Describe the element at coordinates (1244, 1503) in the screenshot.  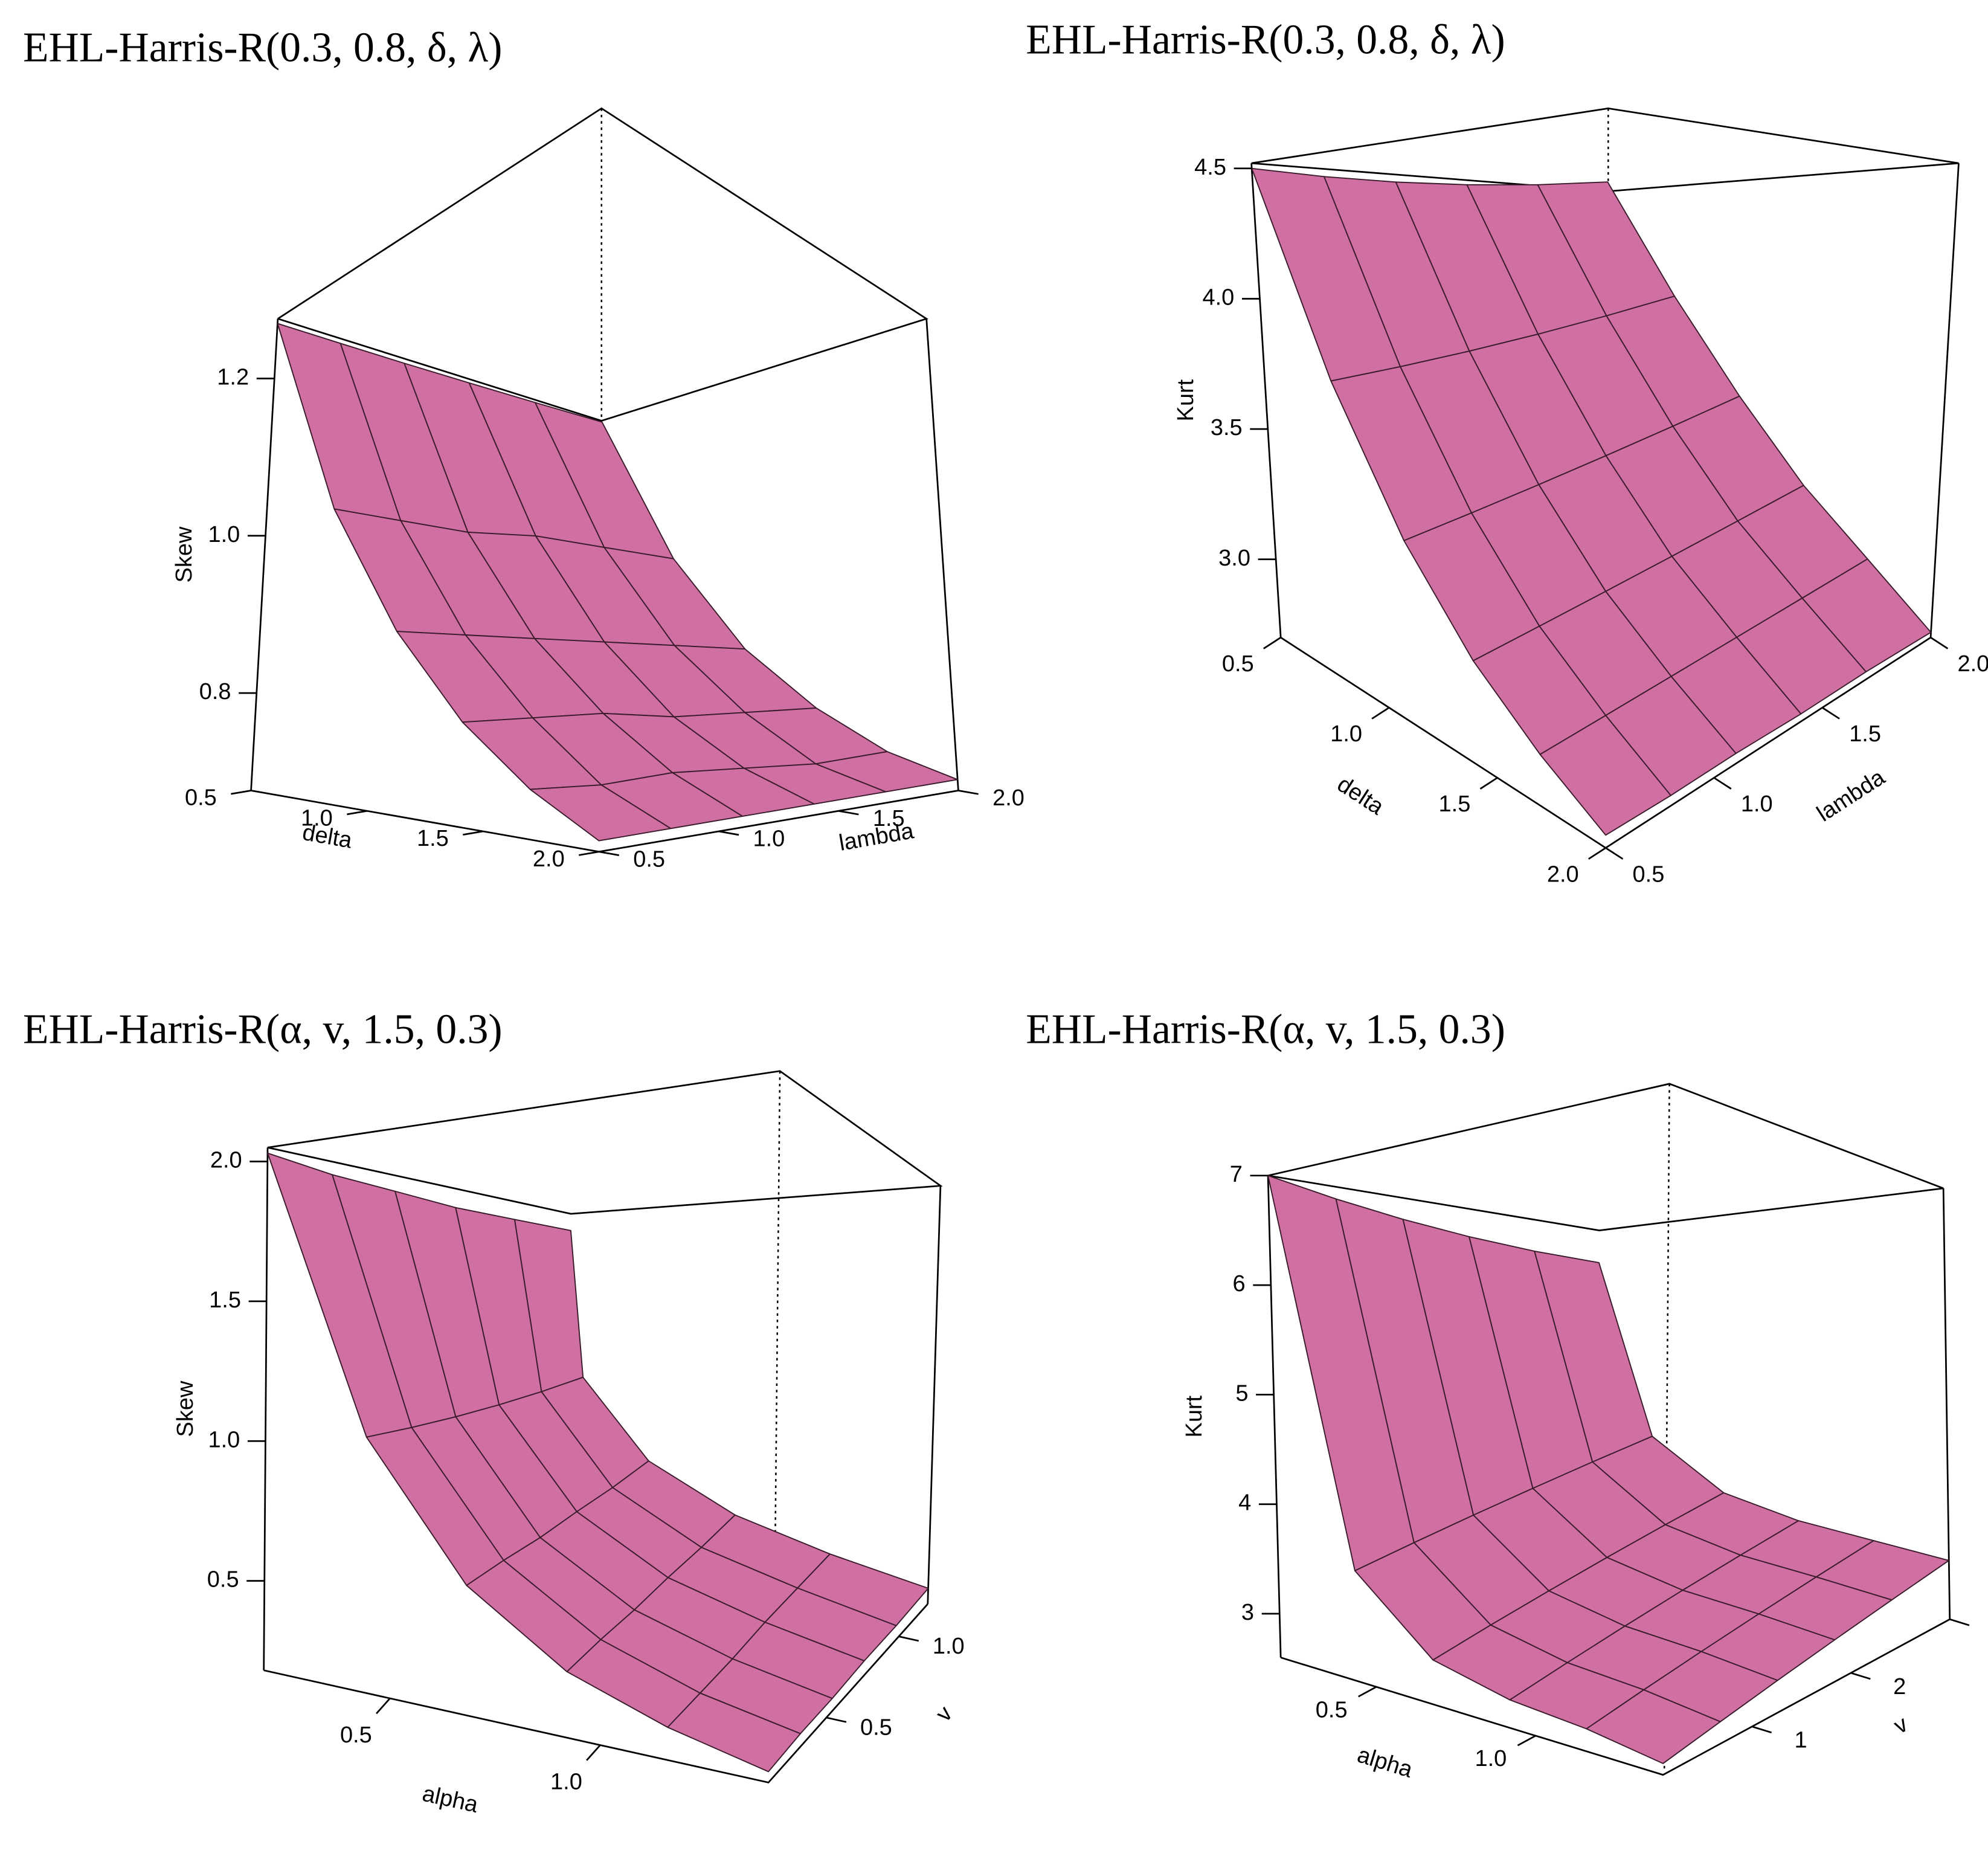
I see `z-tick-label: 4` at that location.